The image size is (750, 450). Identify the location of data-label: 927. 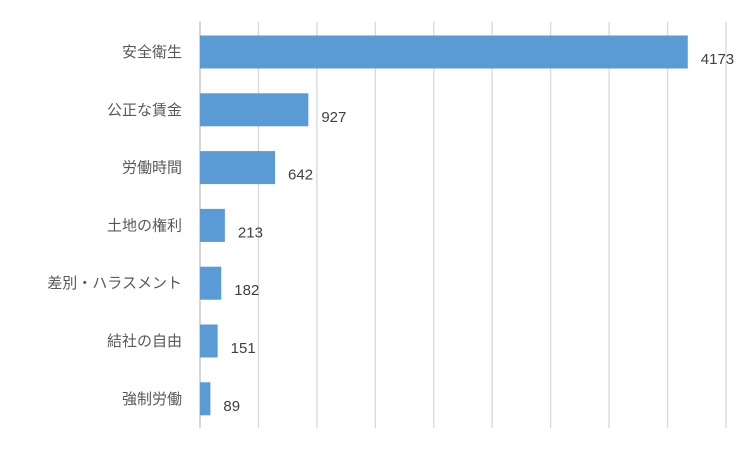
(333, 117).